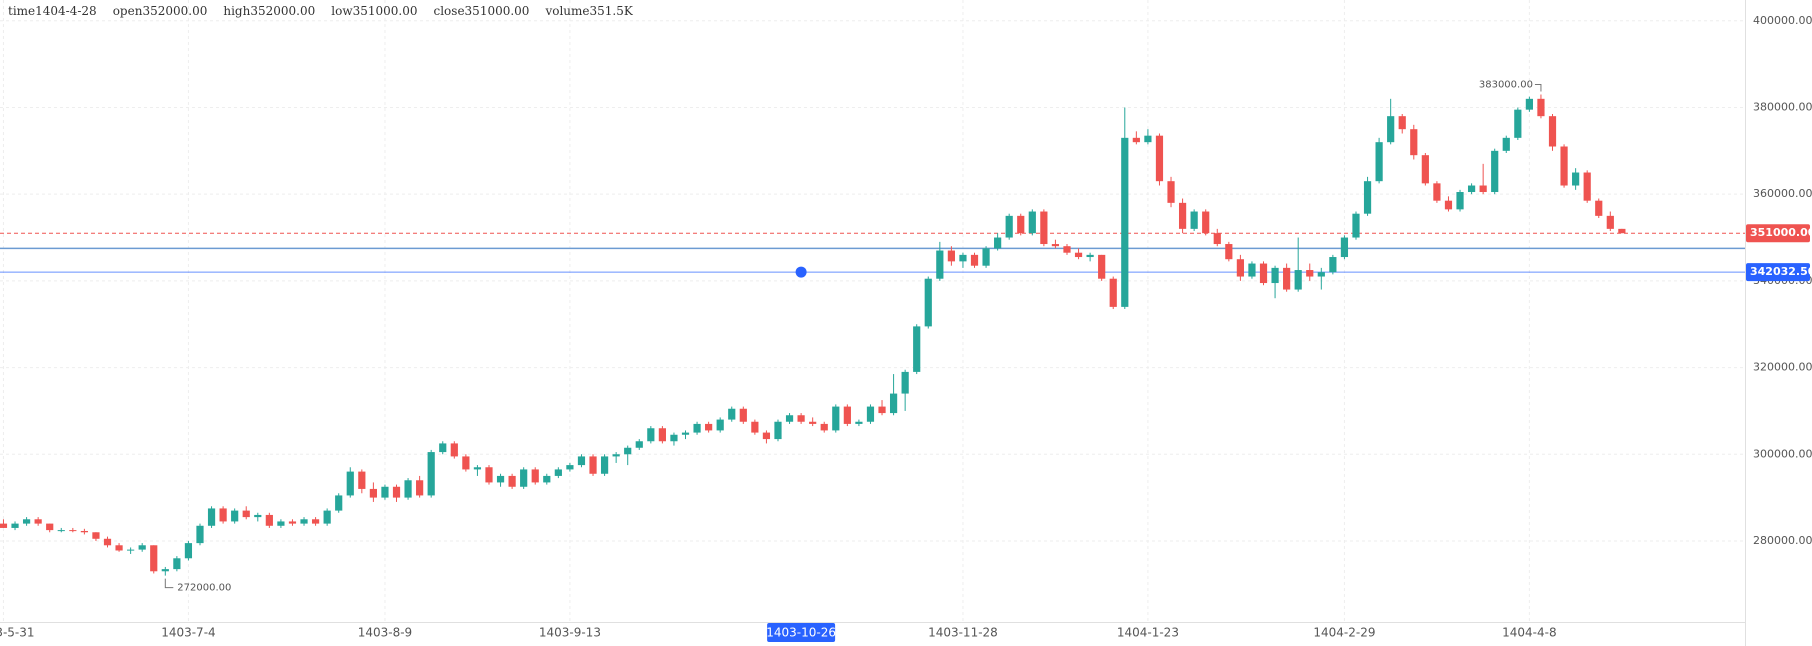  I want to click on x-tick-label: 1404-4-8, so click(1529, 633).